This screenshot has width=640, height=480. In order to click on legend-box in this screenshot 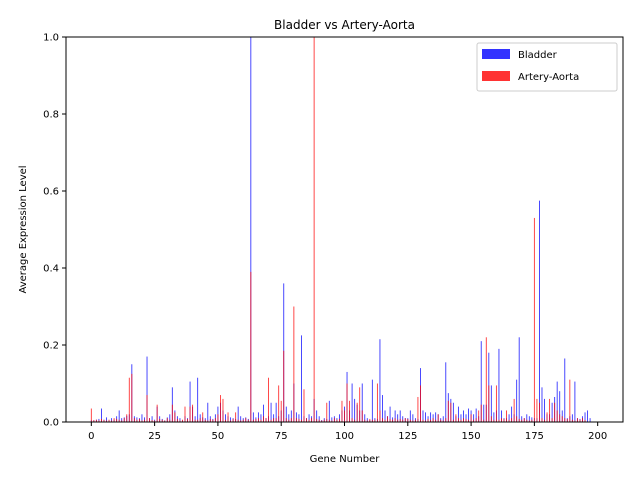, I will do `click(547, 67)`.